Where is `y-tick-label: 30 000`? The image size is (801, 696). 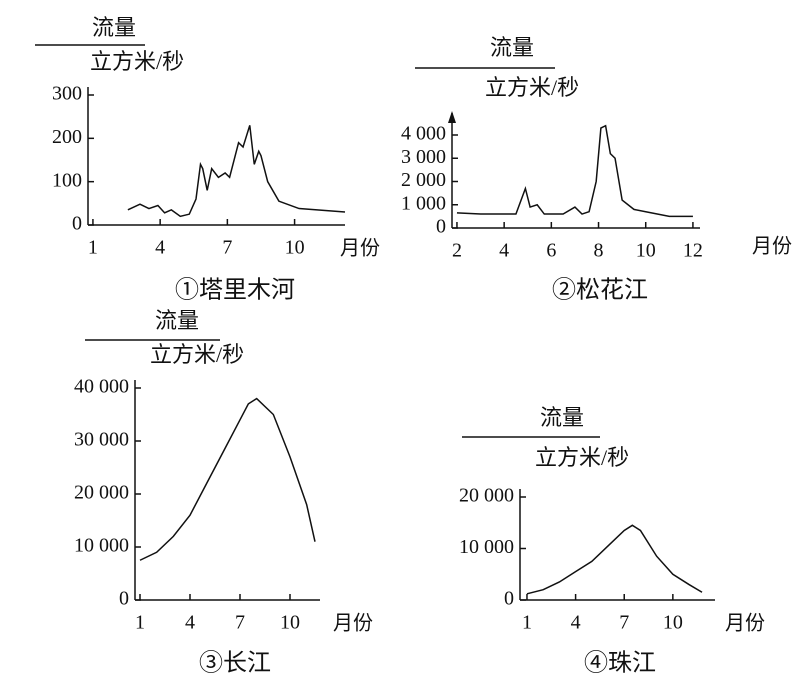 y-tick-label: 30 000 is located at coordinates (101, 440).